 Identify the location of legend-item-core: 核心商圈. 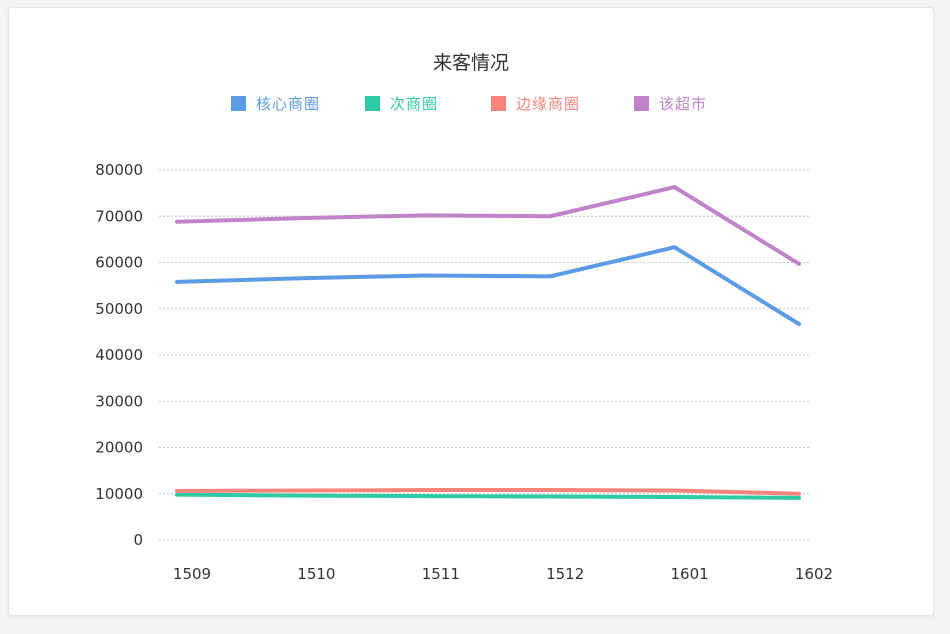
(275, 103).